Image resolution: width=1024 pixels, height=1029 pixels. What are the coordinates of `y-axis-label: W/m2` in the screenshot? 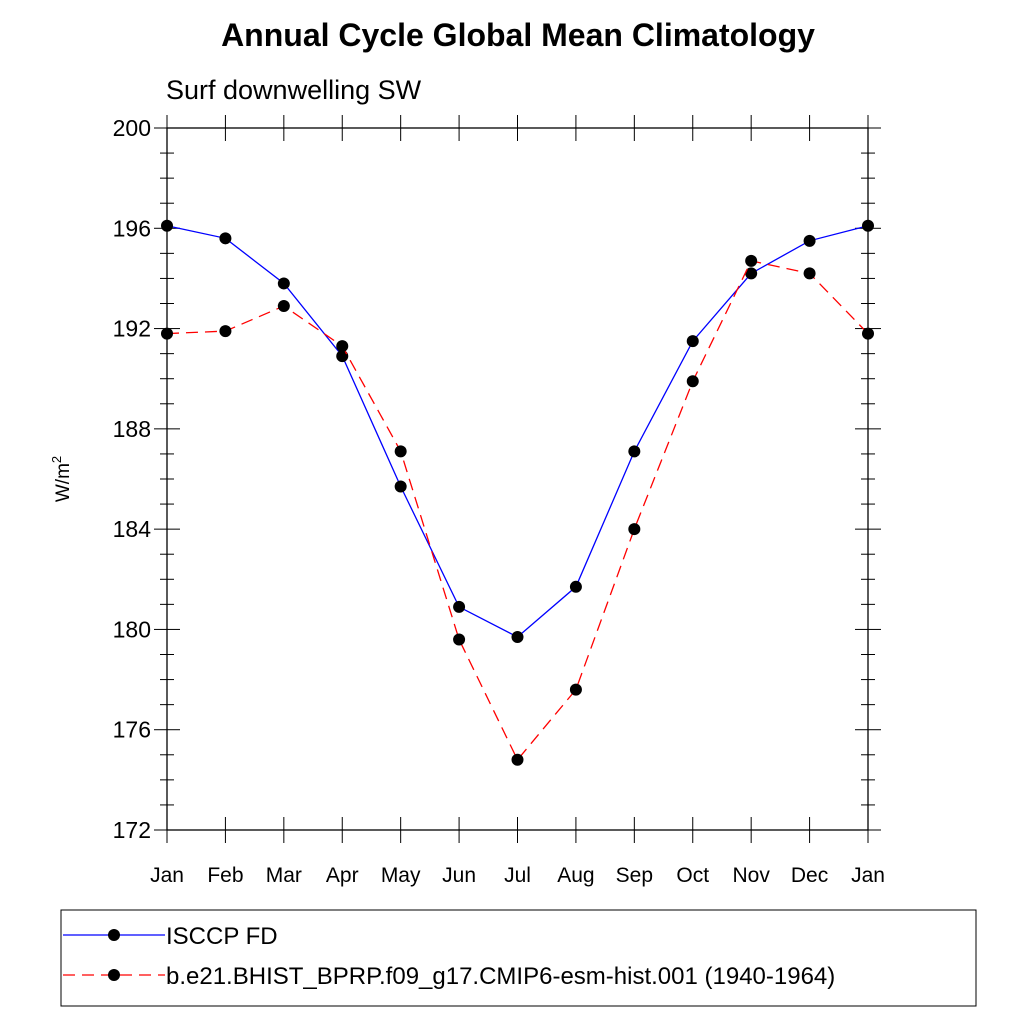 It's located at (61, 479).